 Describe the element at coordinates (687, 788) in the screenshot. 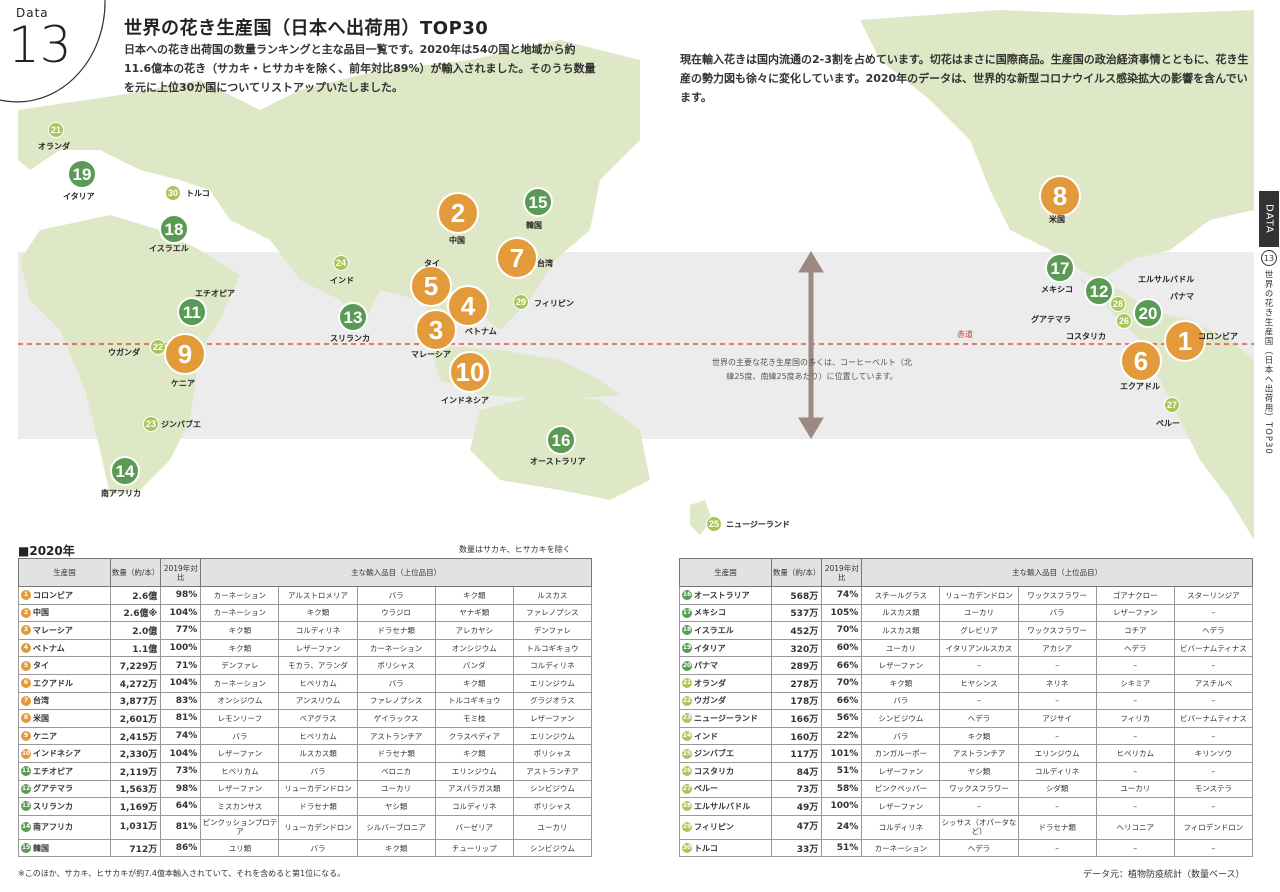

I see `rank-badge: 27` at that location.